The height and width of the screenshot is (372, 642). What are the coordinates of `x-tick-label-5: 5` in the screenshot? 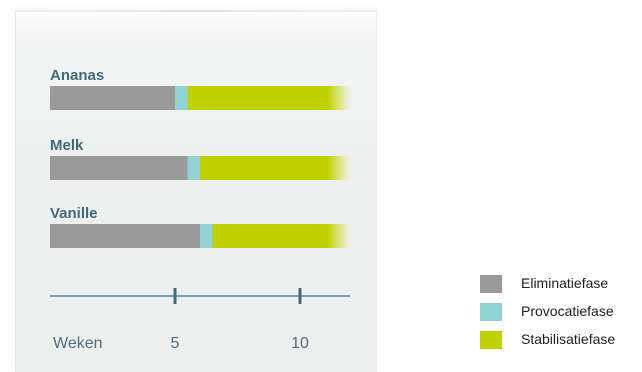 It's located at (175, 343).